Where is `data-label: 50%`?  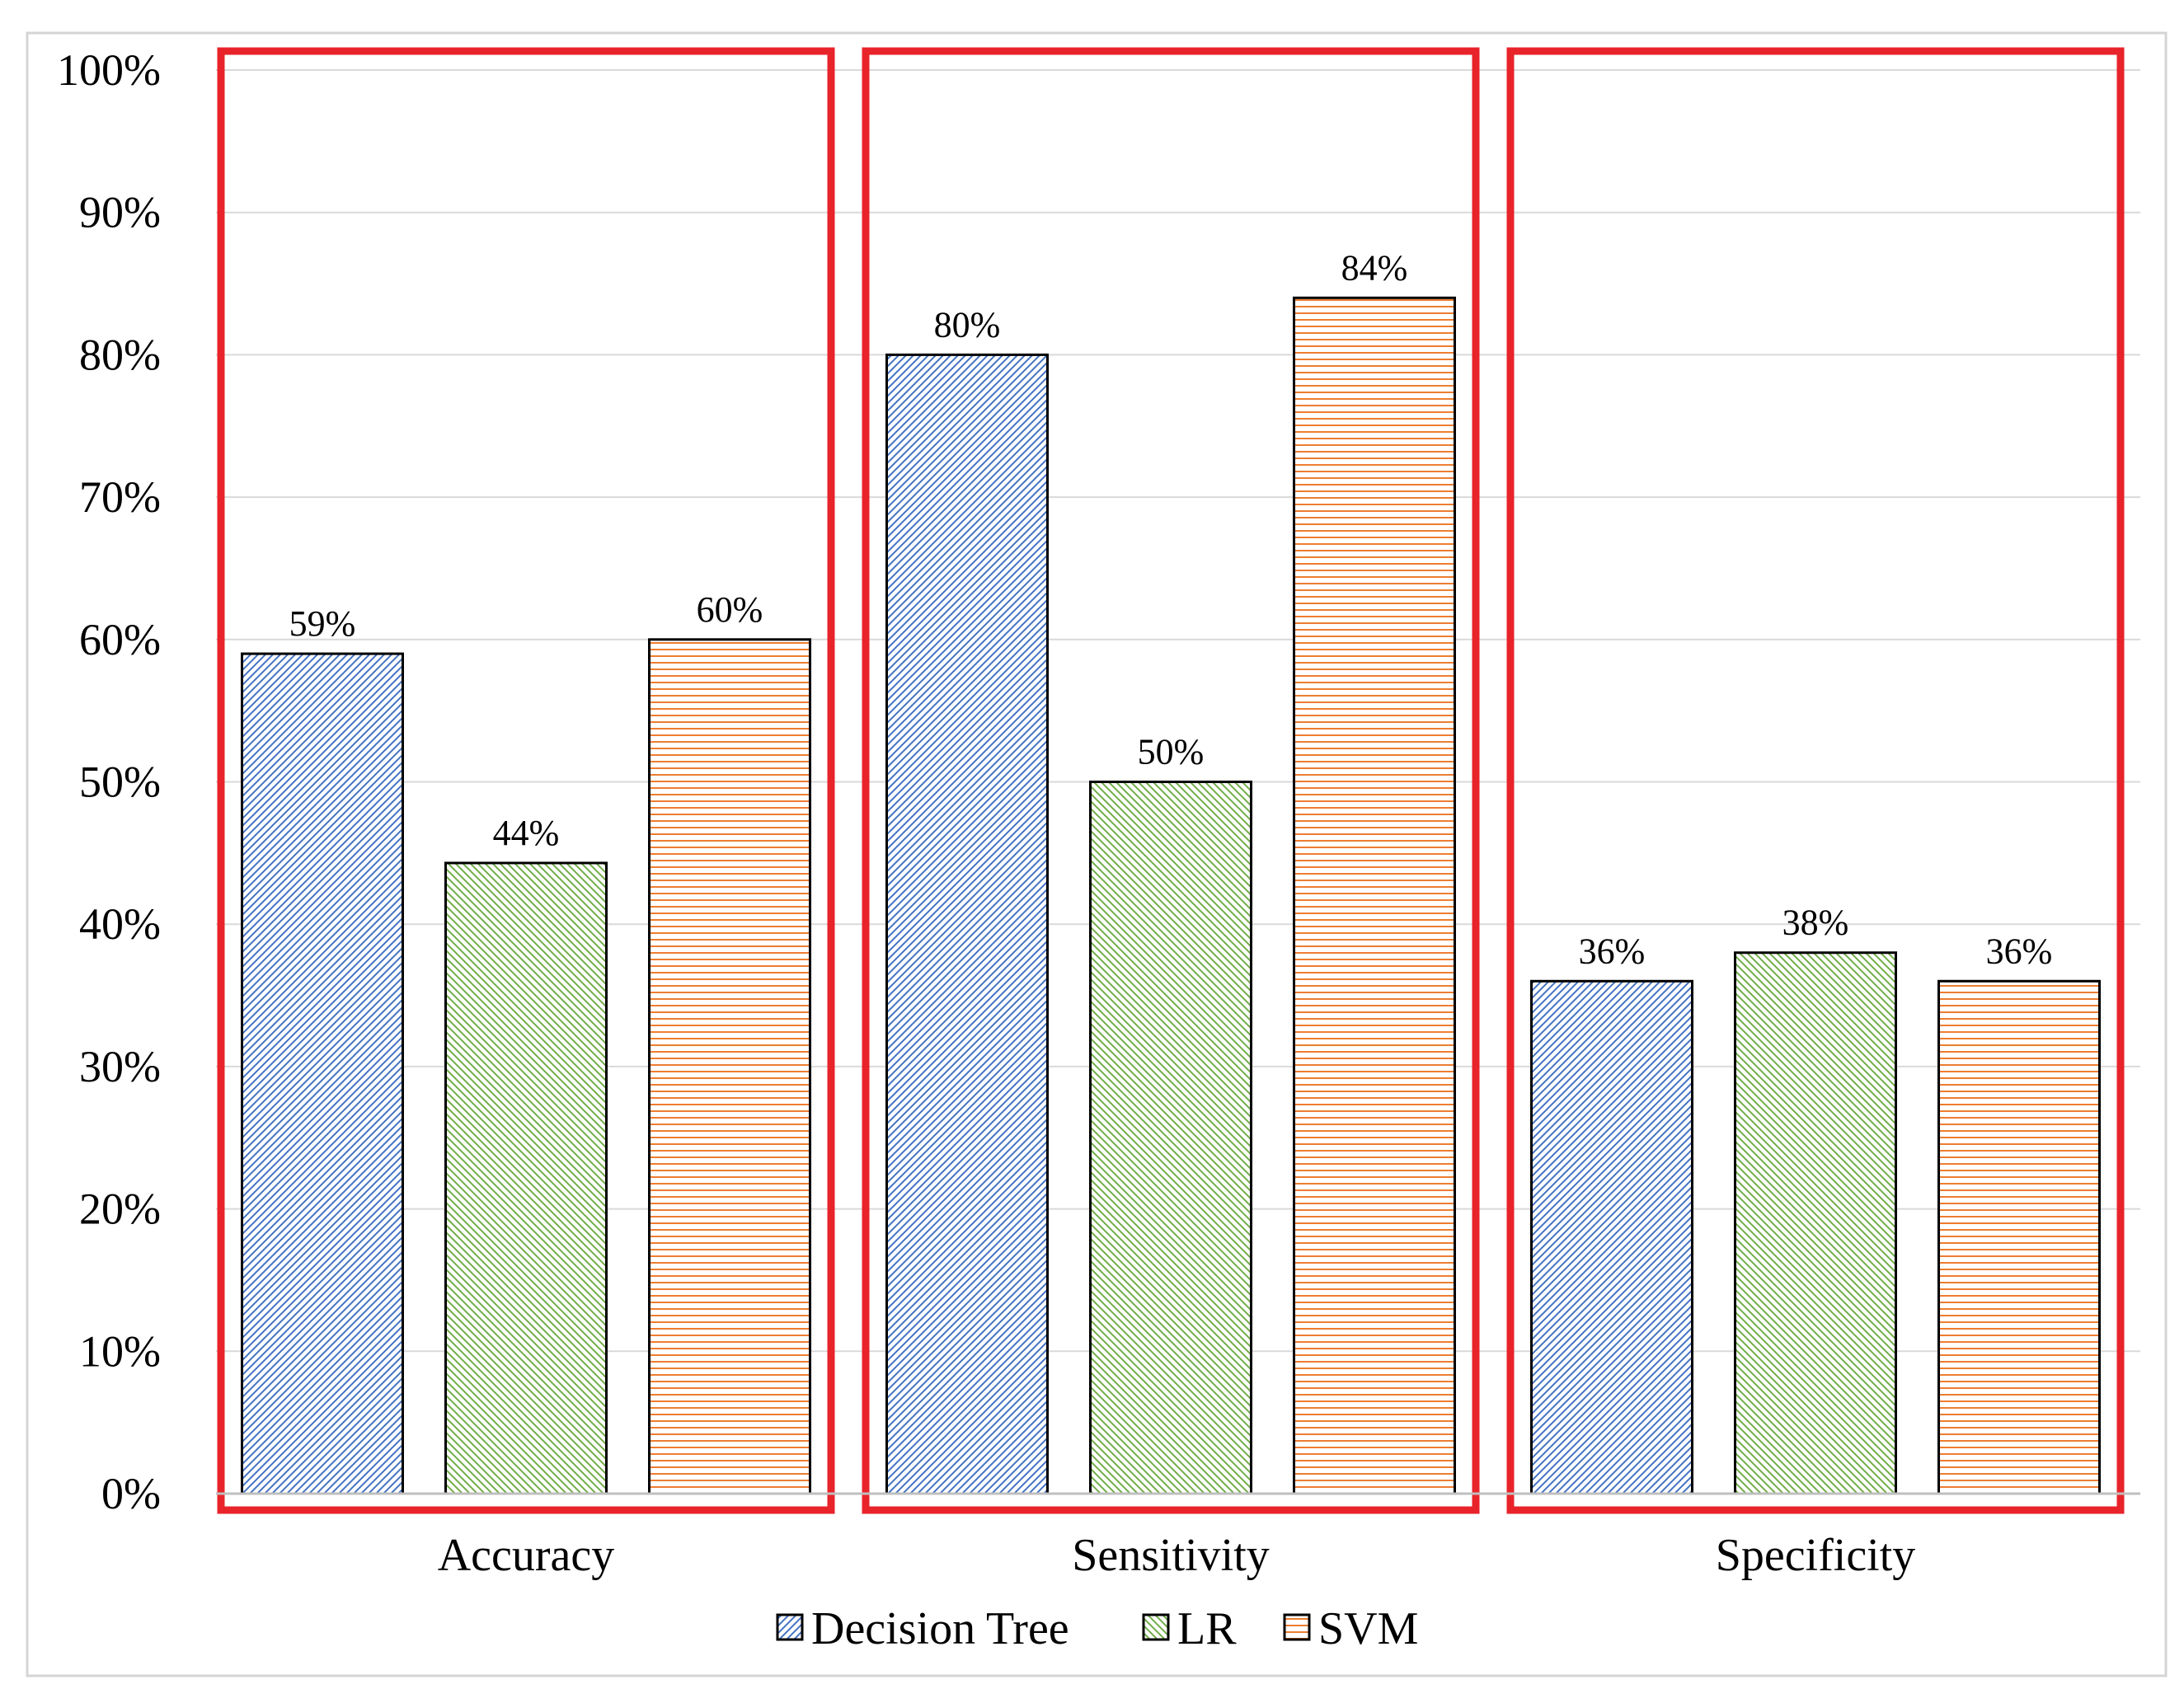
data-label: 50% is located at coordinates (1171, 752).